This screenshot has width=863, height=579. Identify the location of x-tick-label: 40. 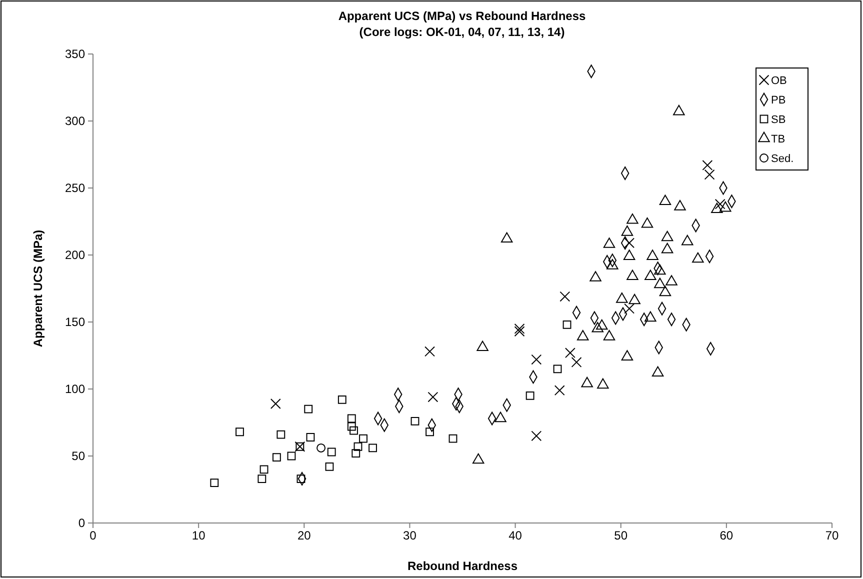
(515, 535).